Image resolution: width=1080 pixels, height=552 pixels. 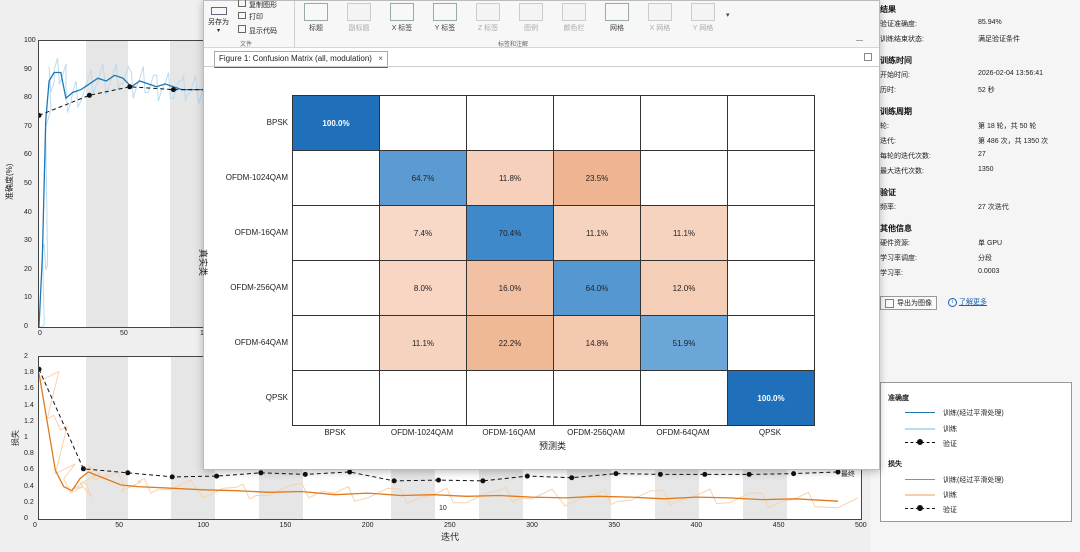 I want to click on legend-acc-title: 准确度, so click(x=898, y=398).